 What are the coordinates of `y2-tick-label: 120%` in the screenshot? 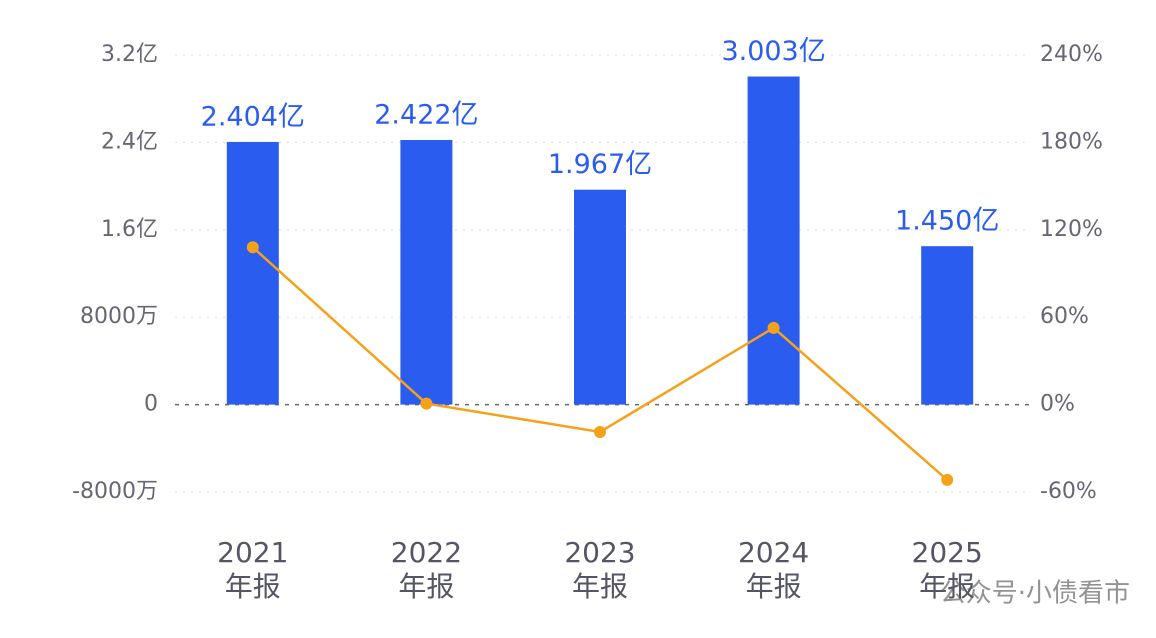 It's located at (1071, 229).